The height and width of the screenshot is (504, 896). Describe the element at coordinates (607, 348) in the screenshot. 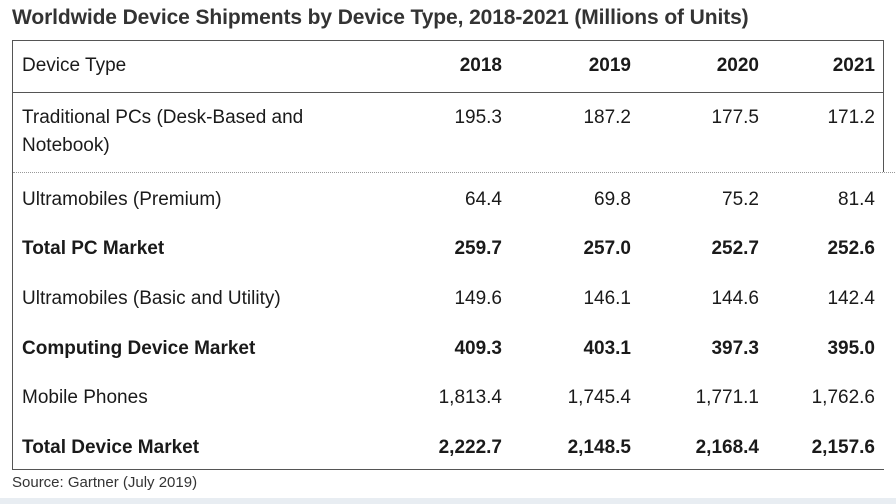

I see `cell-2019: 403.1` at that location.